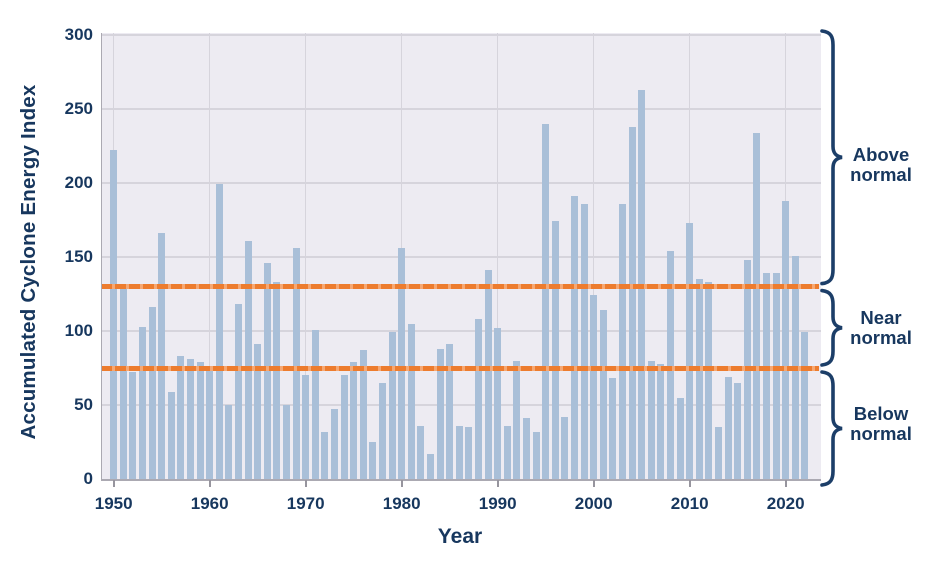  I want to click on bar-1992, so click(517, 419).